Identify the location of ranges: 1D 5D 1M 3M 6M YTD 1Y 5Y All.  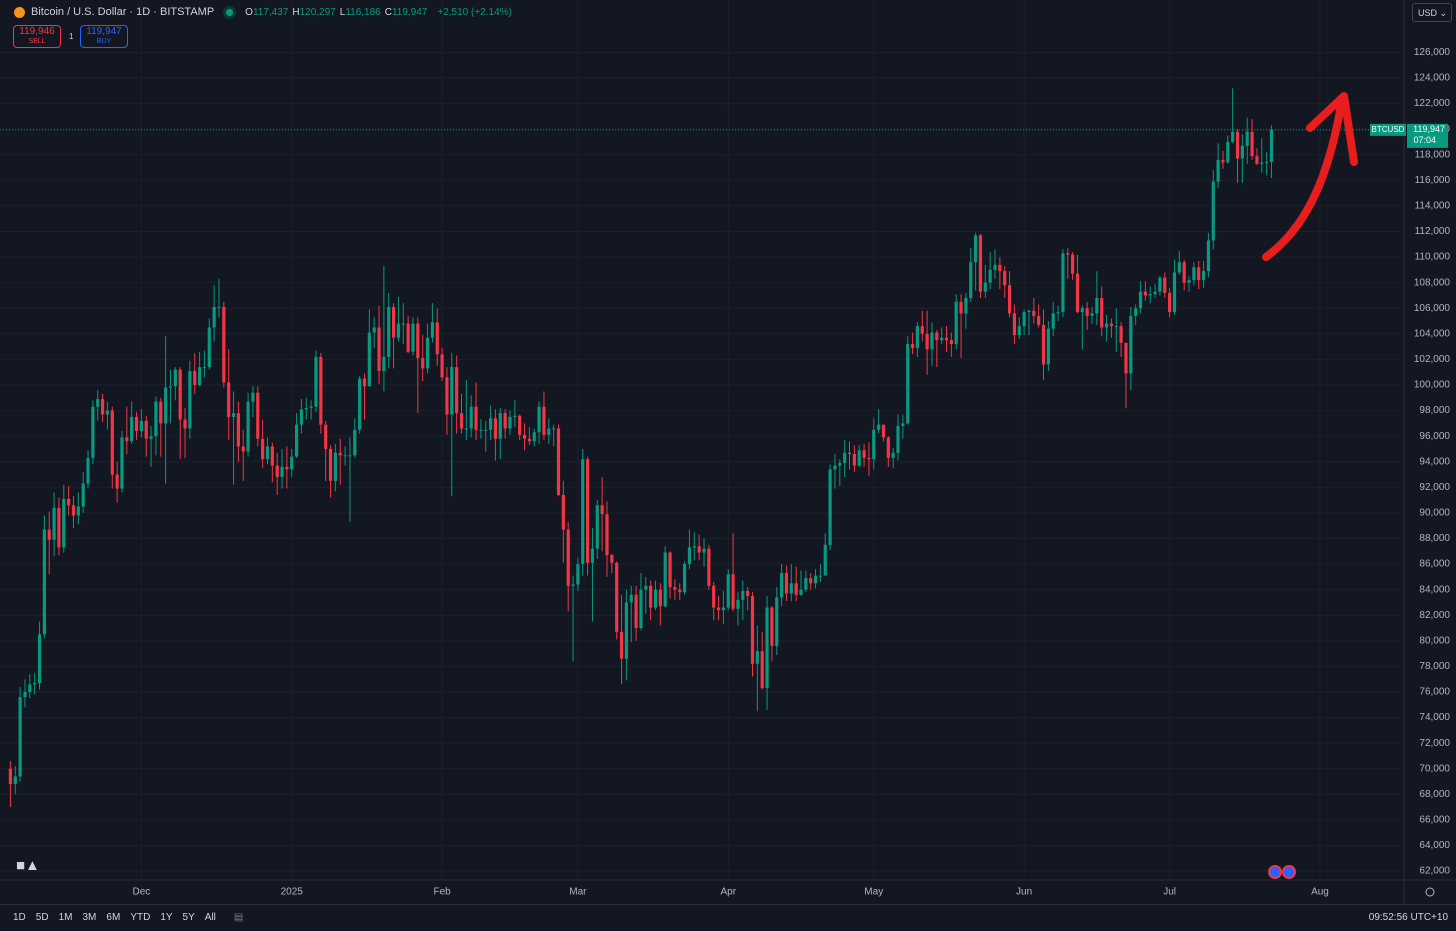
(113, 918).